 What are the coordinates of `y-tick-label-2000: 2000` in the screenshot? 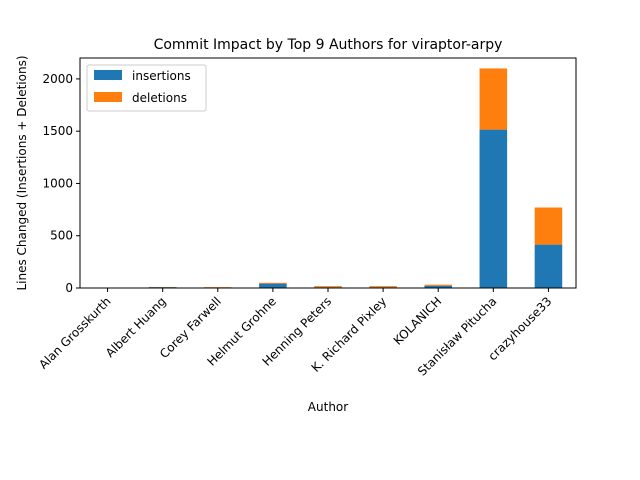 It's located at (57, 79).